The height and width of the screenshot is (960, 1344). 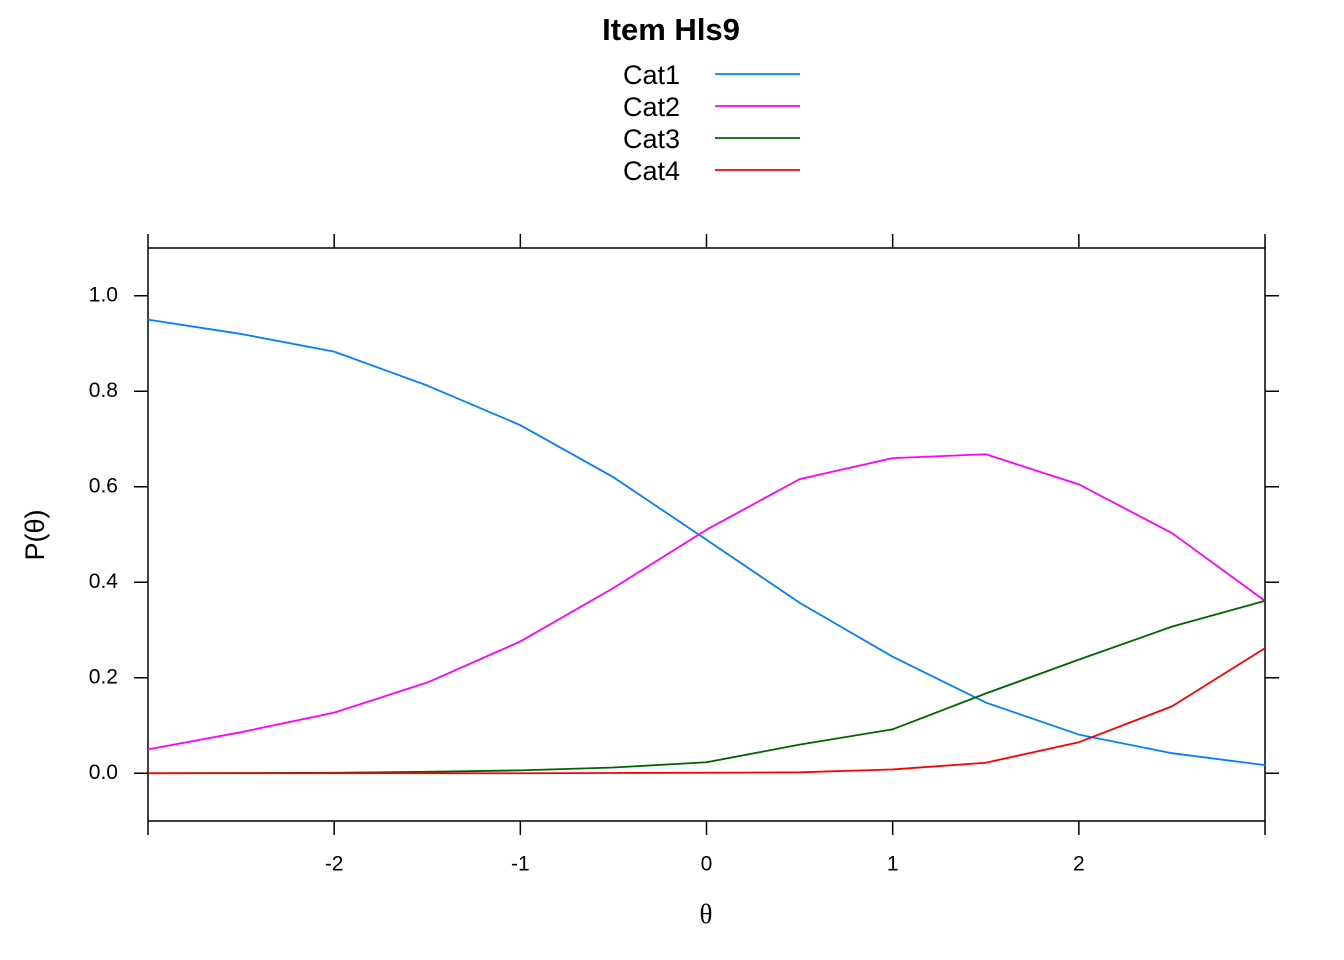 I want to click on chart-title: Item Hls9, so click(x=671, y=29).